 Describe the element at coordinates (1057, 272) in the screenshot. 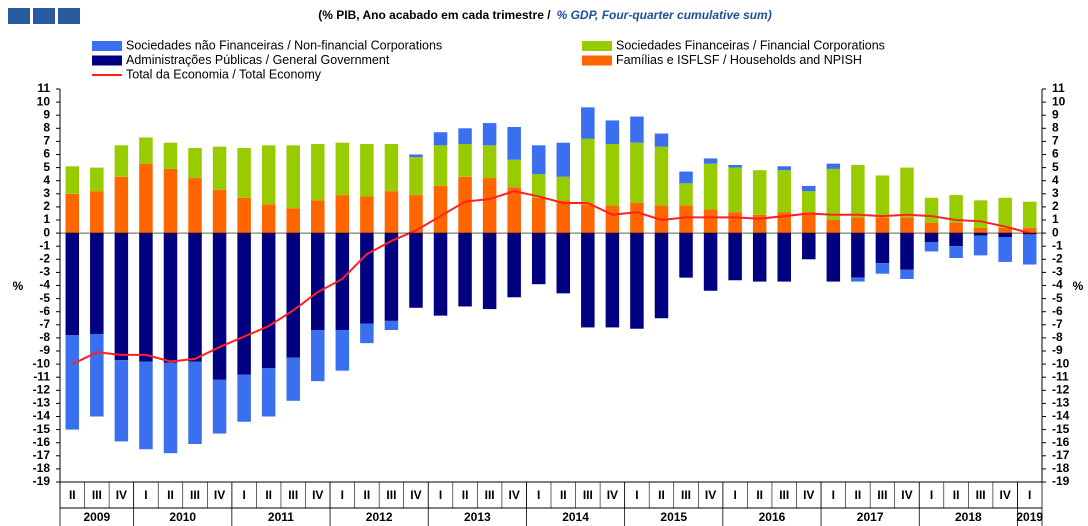

I see `y2-tick-label: -3` at that location.